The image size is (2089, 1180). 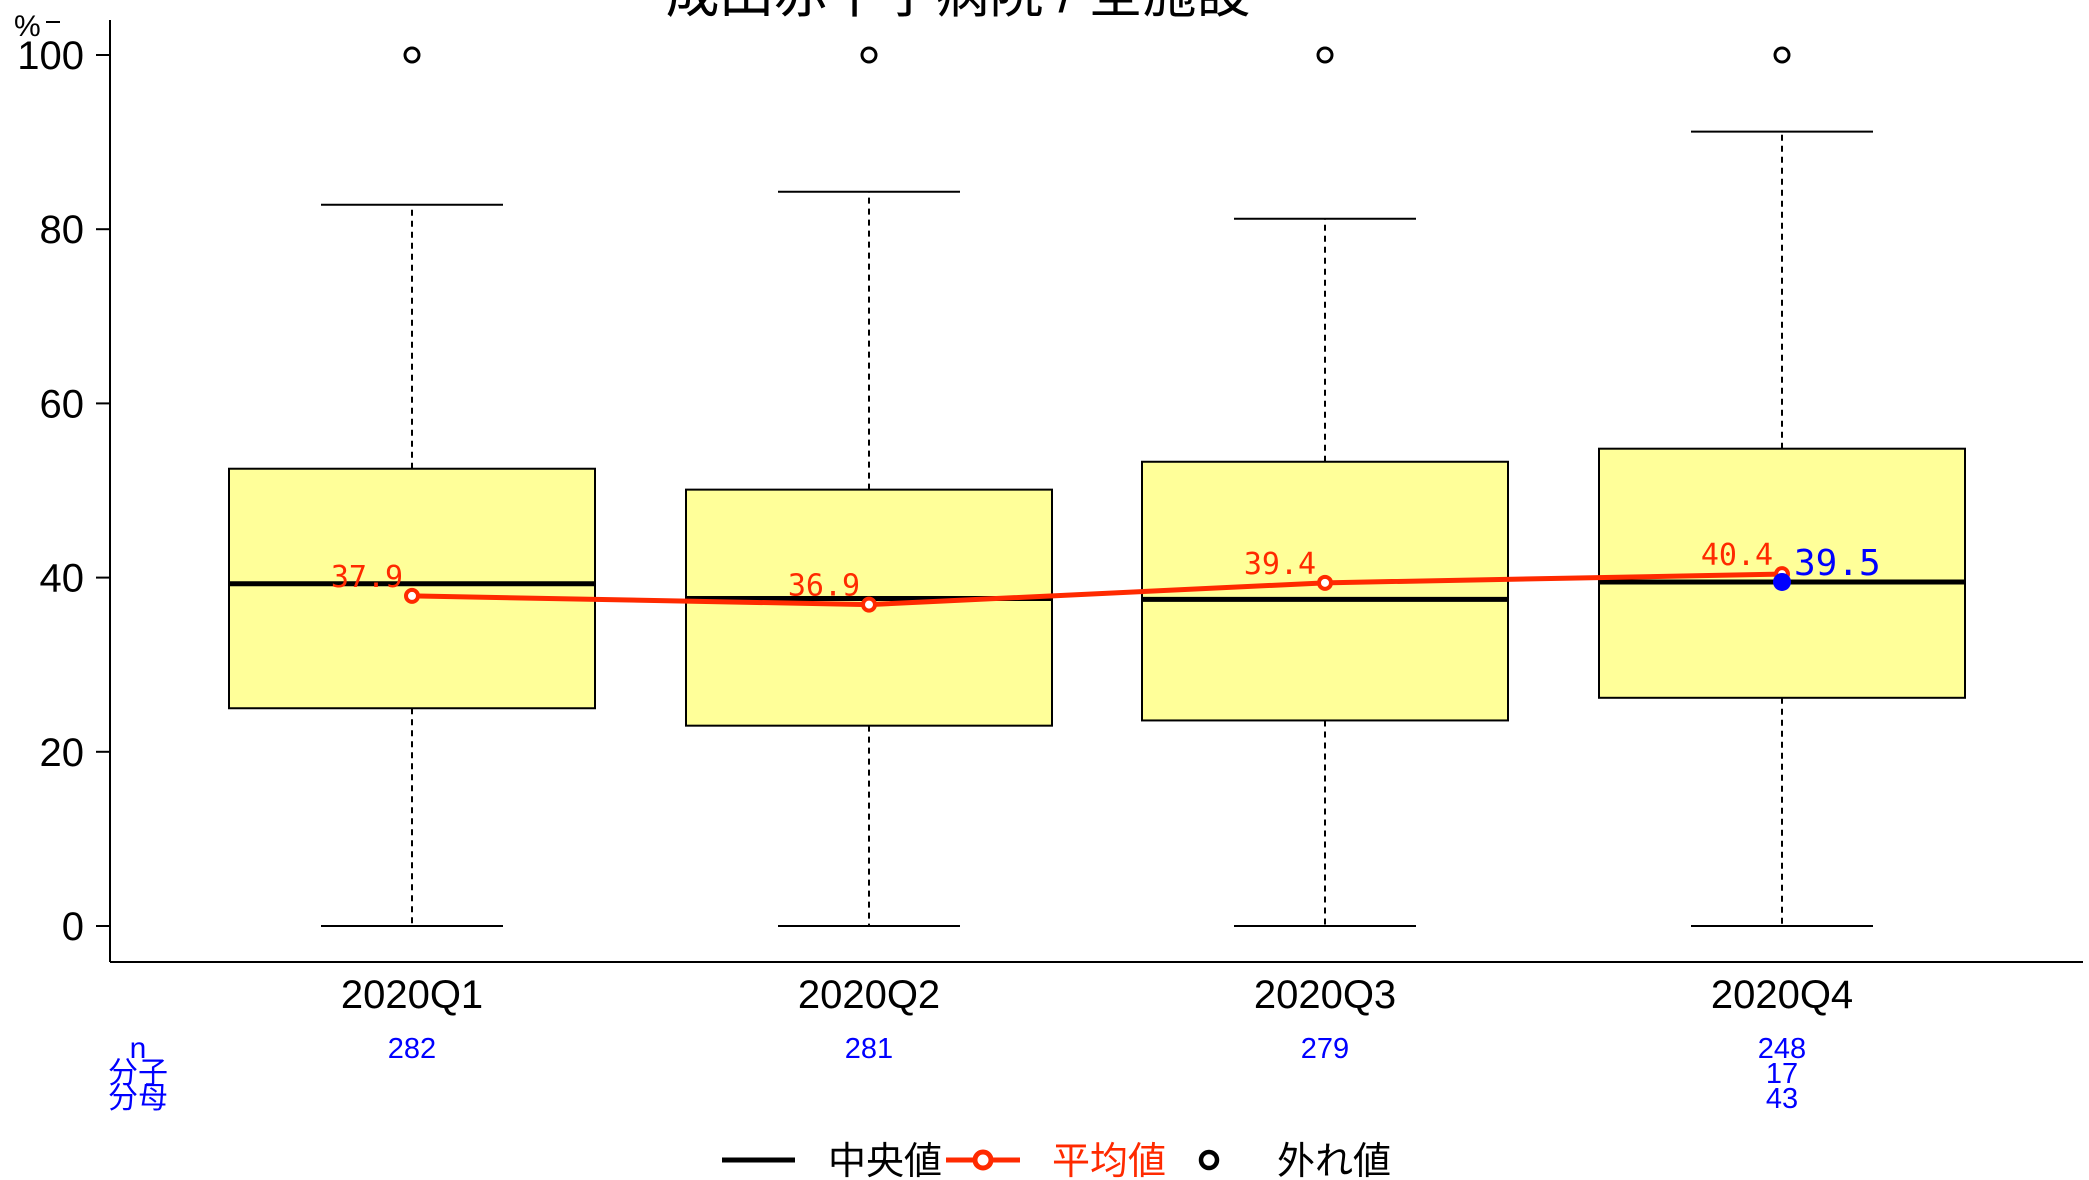 I want to click on legend-median-label: 中央値, so click(x=885, y=1160).